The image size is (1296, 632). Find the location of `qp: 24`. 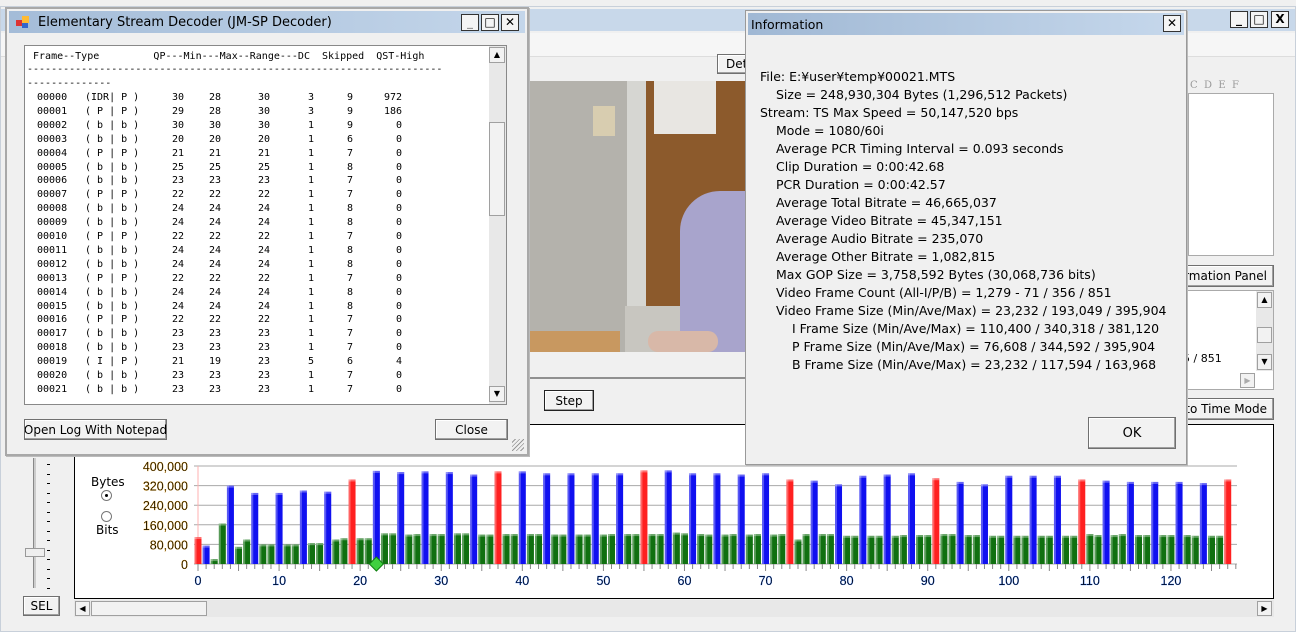

qp: 24 is located at coordinates (178, 264).